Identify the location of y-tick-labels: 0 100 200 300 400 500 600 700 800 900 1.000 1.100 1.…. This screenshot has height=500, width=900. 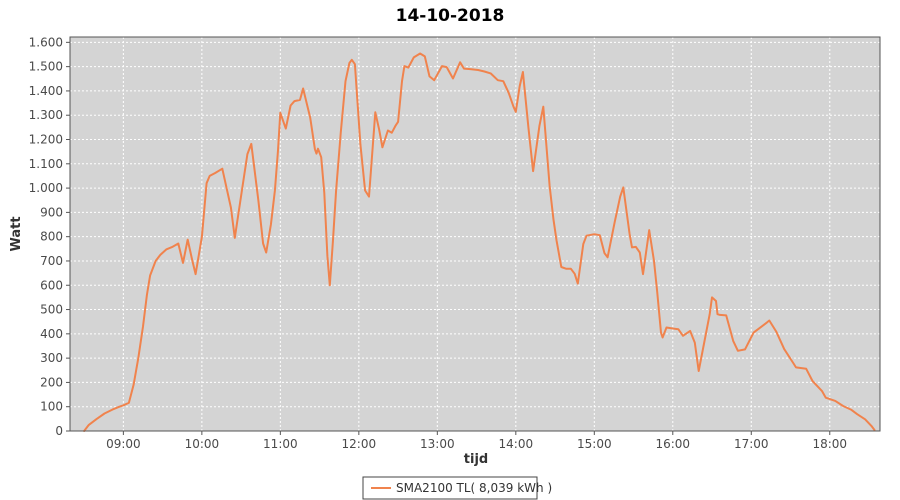
(46, 236).